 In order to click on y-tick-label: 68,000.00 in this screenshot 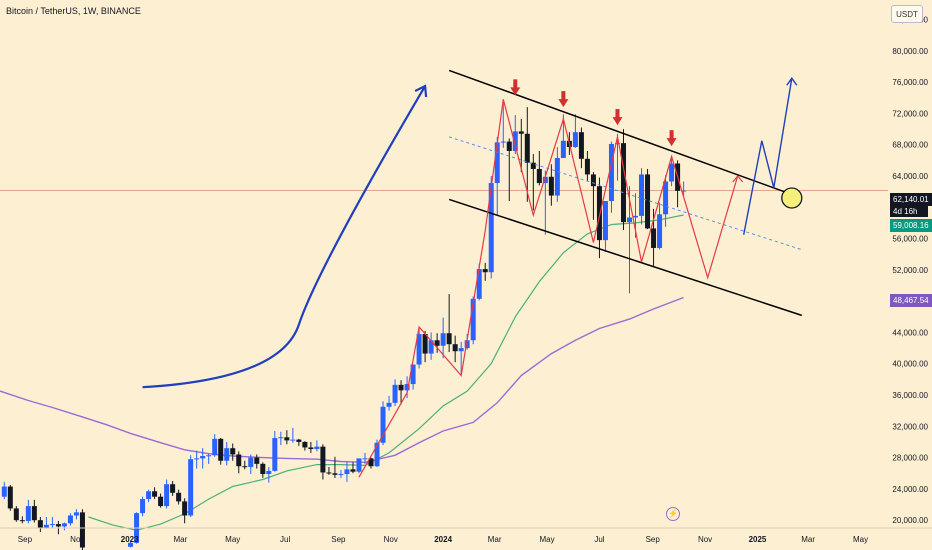, I will do `click(910, 145)`.